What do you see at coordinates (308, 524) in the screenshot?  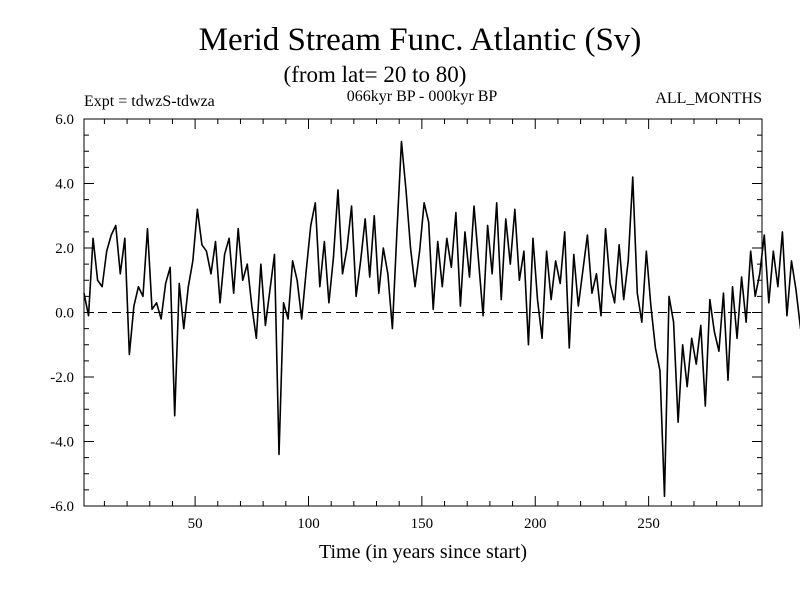 I see `x-tick-label: 100` at bounding box center [308, 524].